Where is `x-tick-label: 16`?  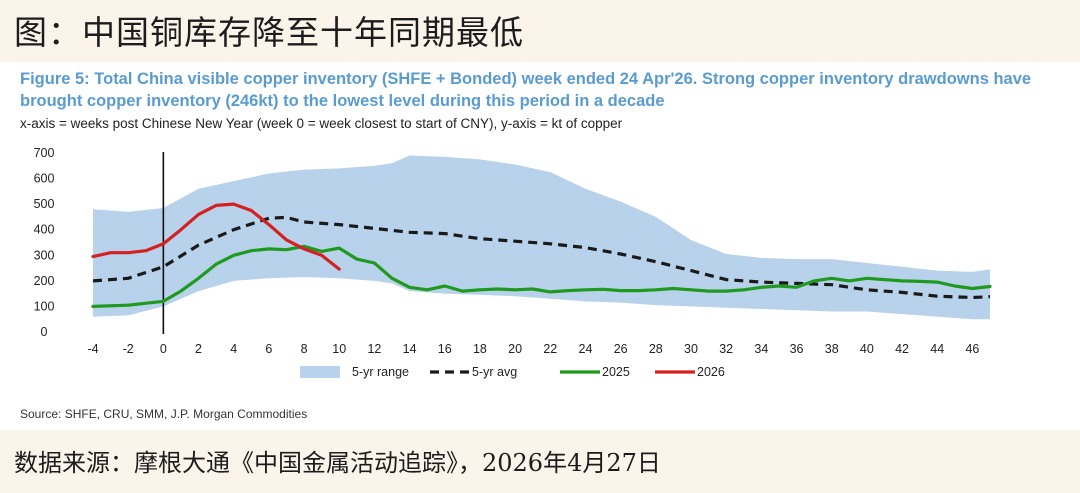
x-tick-label: 16 is located at coordinates (445, 349).